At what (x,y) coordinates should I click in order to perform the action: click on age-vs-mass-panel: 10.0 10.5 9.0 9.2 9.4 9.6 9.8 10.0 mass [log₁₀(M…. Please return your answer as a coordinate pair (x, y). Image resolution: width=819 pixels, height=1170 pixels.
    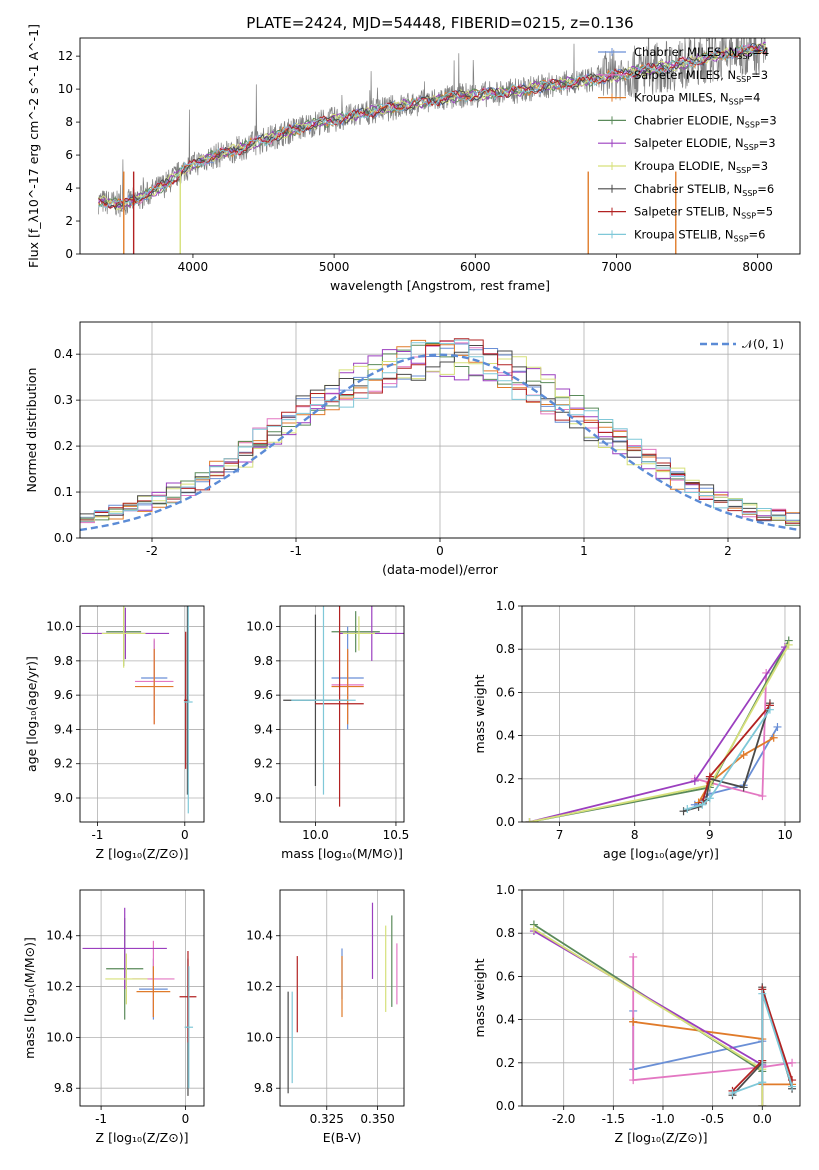
    Looking at the image, I should click on (327, 733).